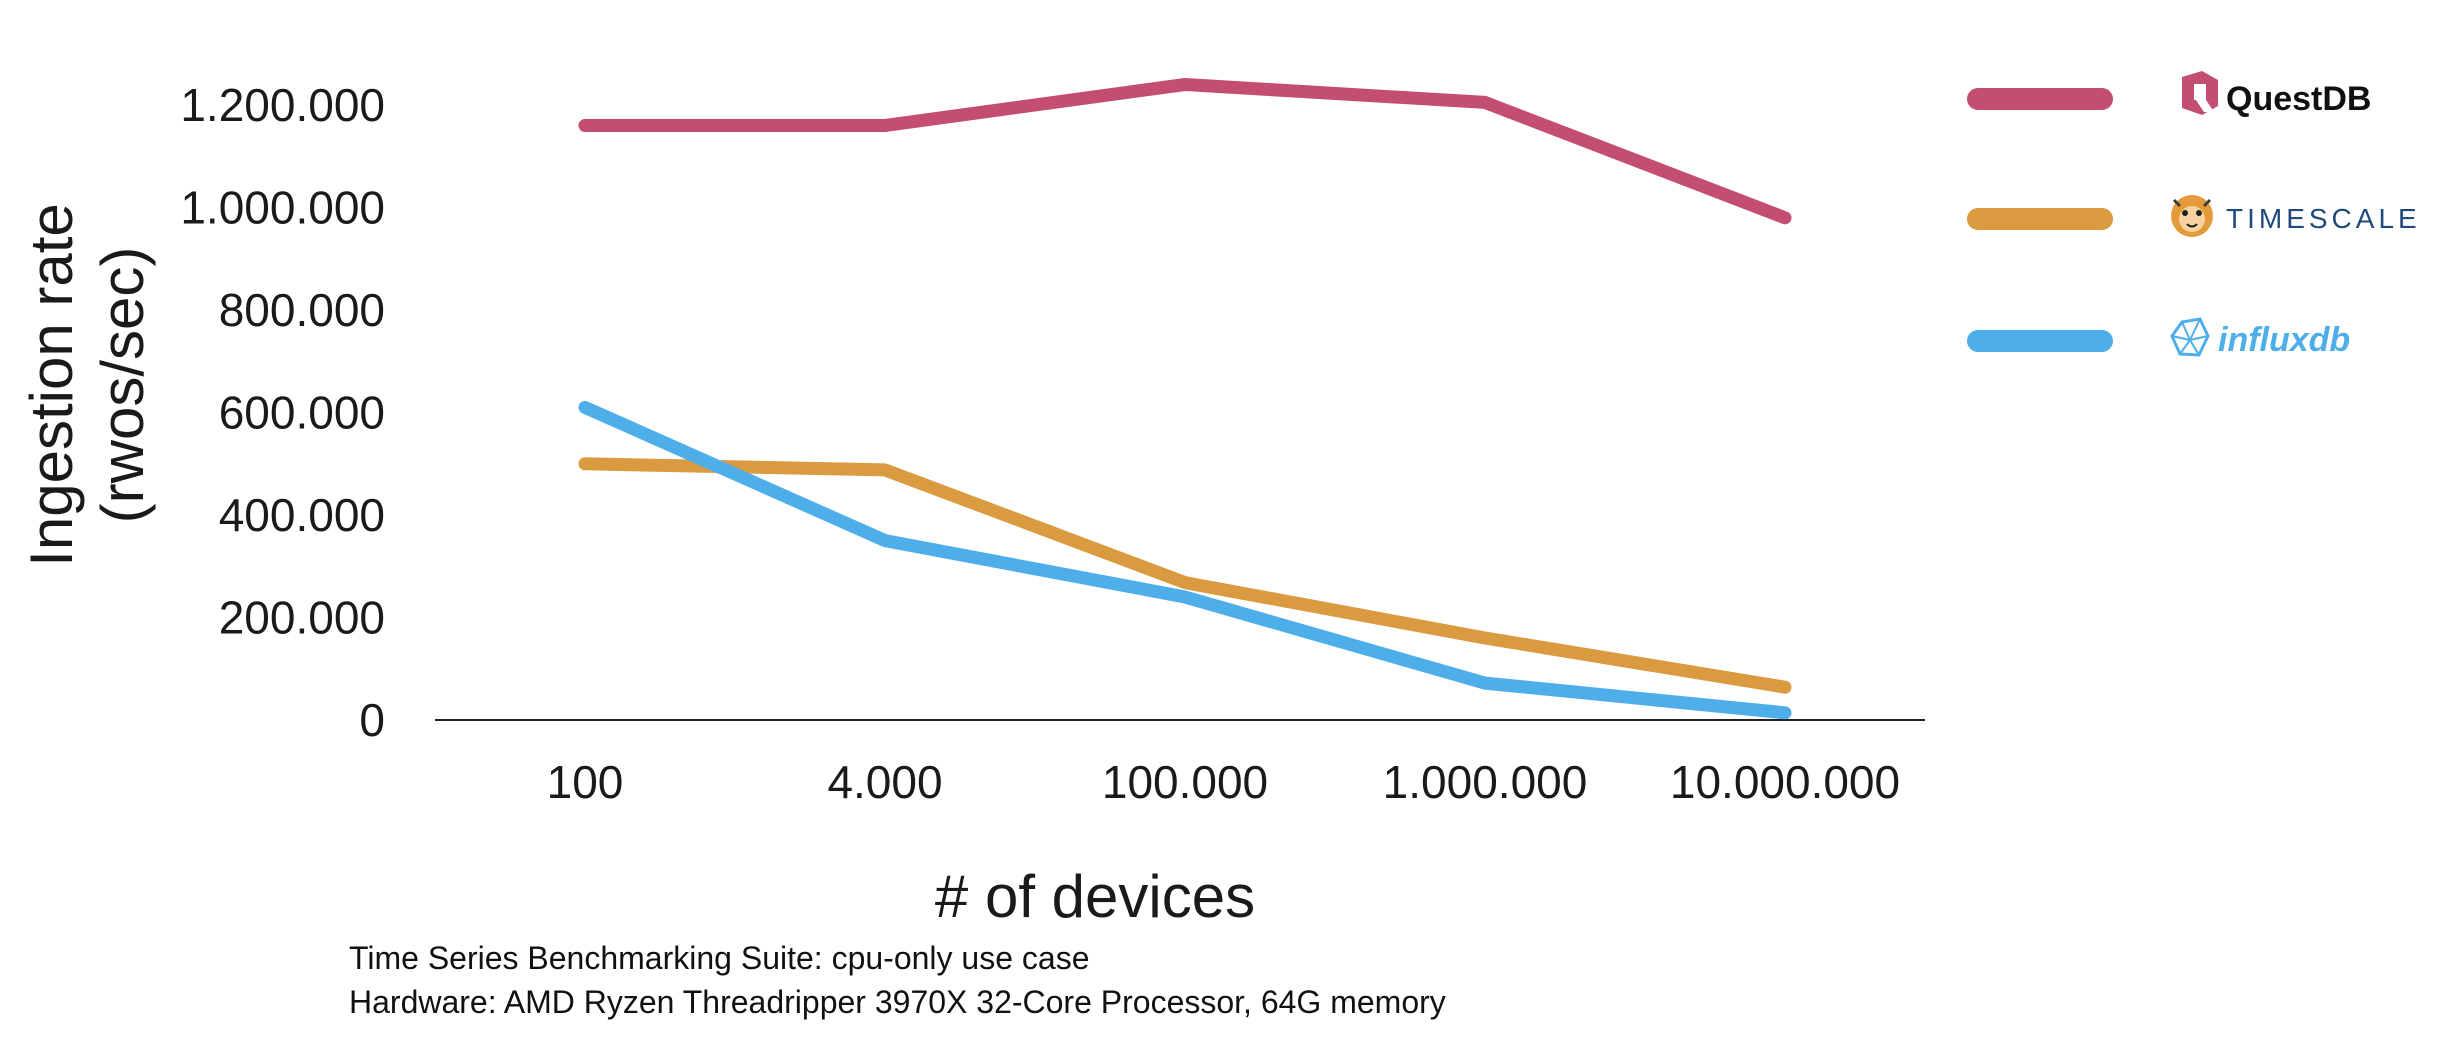 The image size is (2450, 1046). Describe the element at coordinates (1095, 896) in the screenshot. I see `x-axis-title: # of devices` at that location.